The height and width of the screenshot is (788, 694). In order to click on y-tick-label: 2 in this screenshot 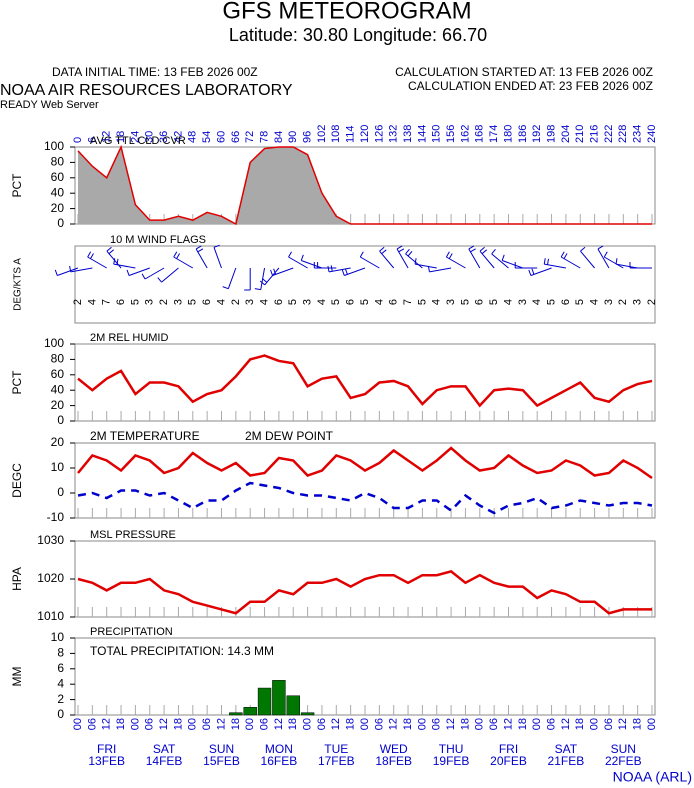, I will do `click(60, 699)`.